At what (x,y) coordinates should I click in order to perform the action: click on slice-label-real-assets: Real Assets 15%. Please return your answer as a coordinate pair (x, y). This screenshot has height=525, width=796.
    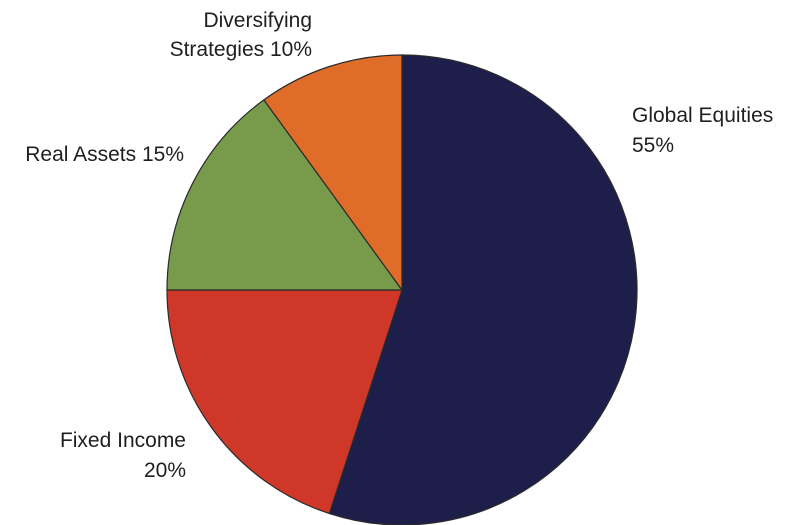
    Looking at the image, I should click on (104, 154).